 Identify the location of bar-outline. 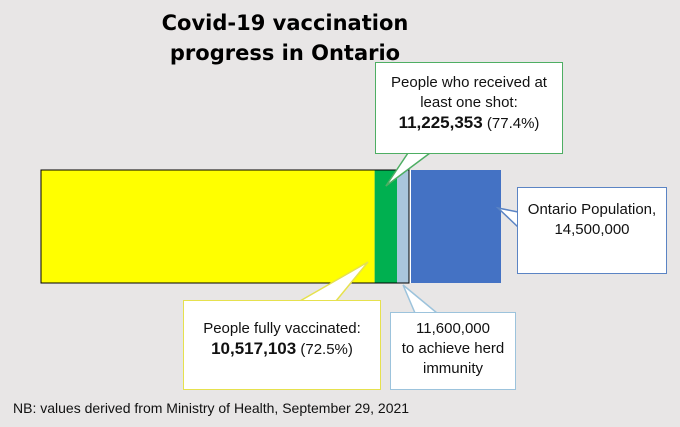
(225, 226).